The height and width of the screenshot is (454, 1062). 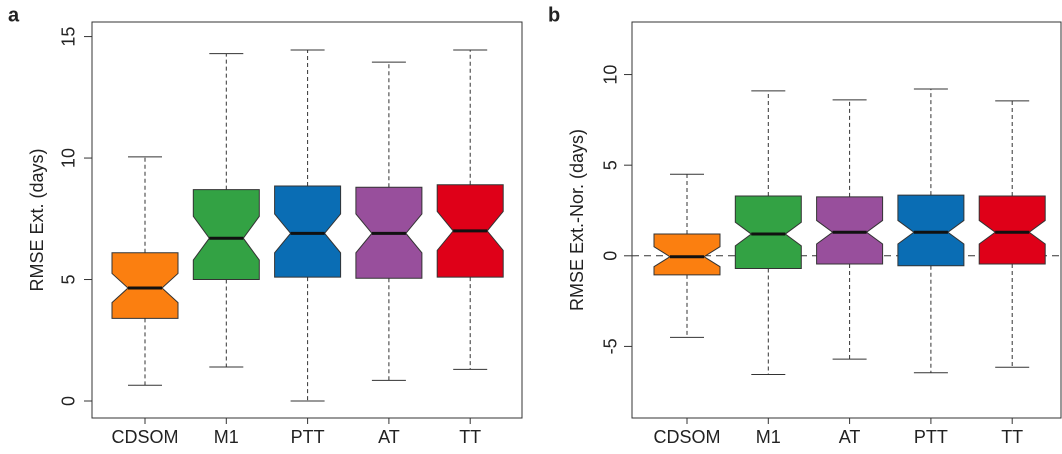 I want to click on y-tick-label: 15, so click(x=69, y=37).